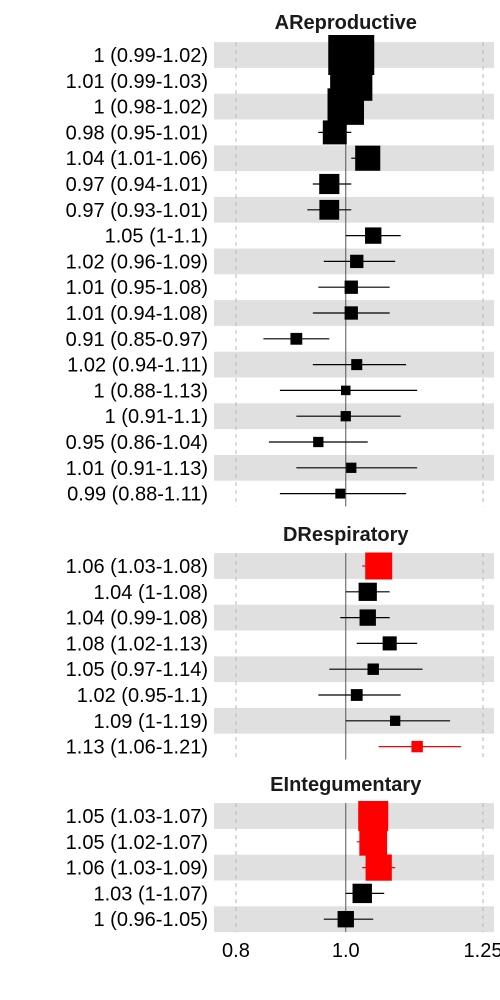 The height and width of the screenshot is (1000, 500). What do you see at coordinates (137, 314) in the screenshot?
I see `row-label: 1.01 (0.94-1.08)` at bounding box center [137, 314].